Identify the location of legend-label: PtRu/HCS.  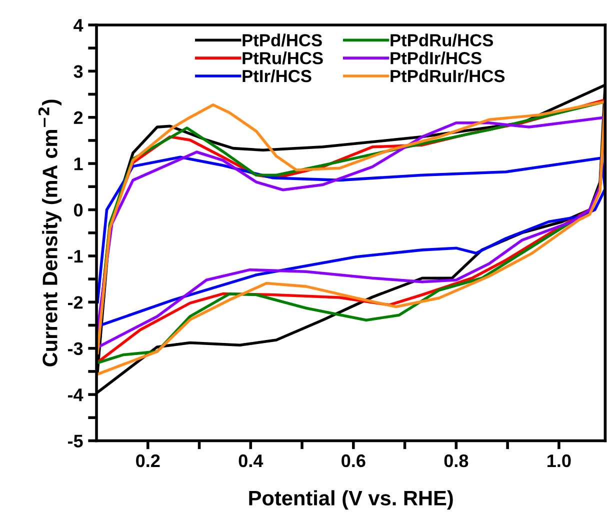
(282, 58).